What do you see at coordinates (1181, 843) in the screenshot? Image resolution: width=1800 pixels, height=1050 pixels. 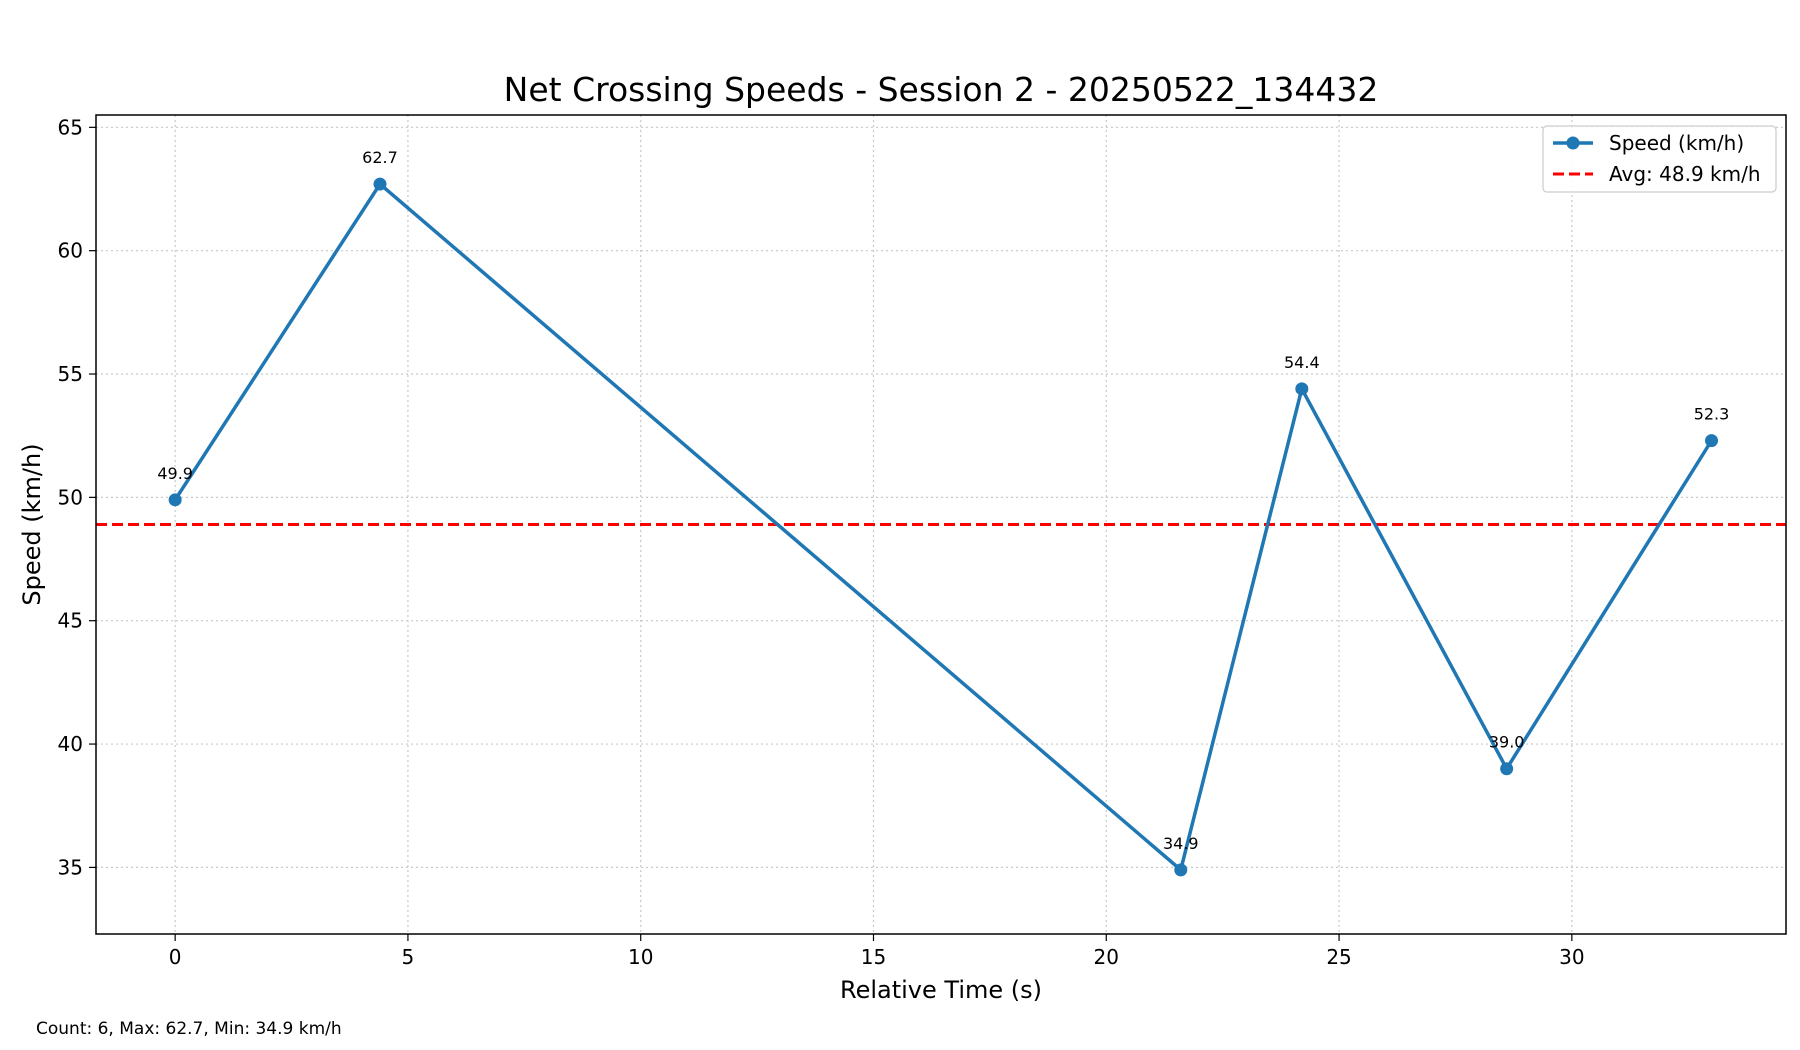 I see `data-label: 34.9` at bounding box center [1181, 843].